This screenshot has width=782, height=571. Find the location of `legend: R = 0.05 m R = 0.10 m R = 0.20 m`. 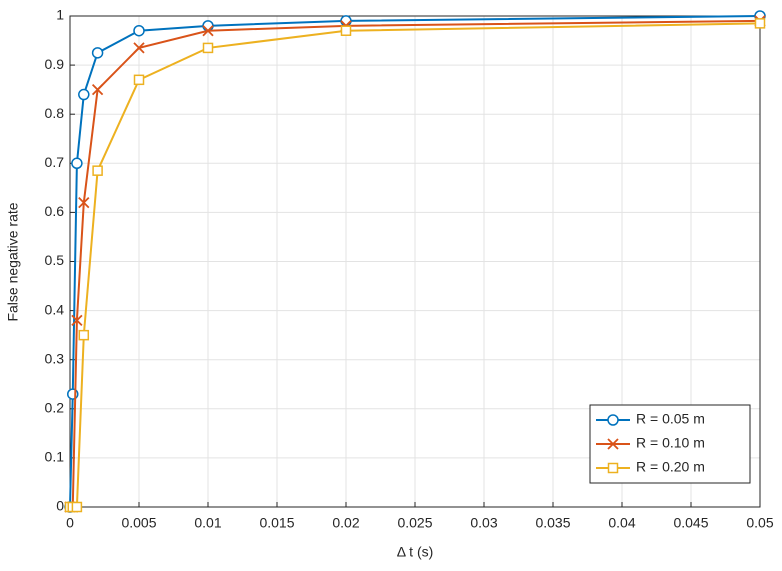

legend: R = 0.05 m R = 0.10 m R = 0.20 m is located at coordinates (670, 444).